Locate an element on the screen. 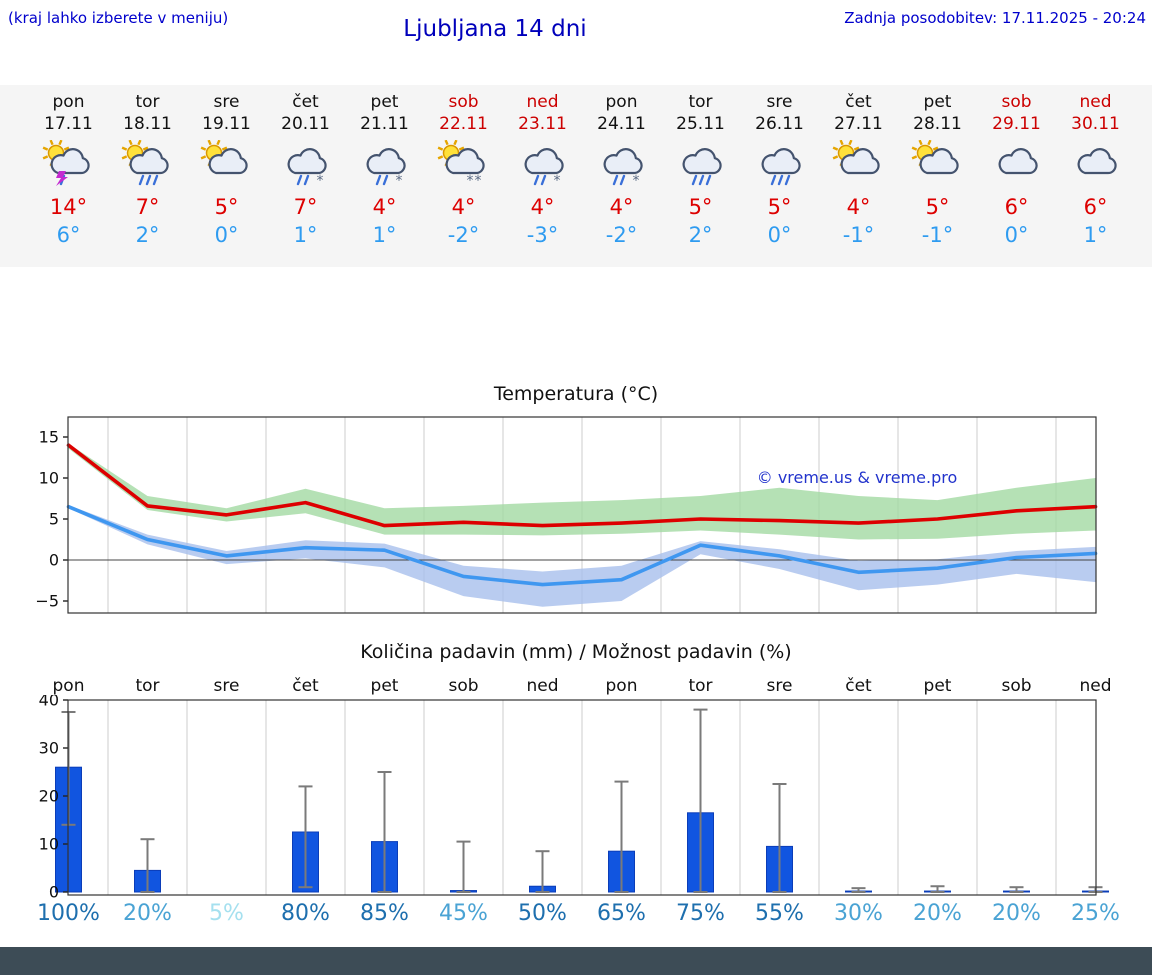 The image size is (1152, 975). temp-min: -1° is located at coordinates (937, 235).